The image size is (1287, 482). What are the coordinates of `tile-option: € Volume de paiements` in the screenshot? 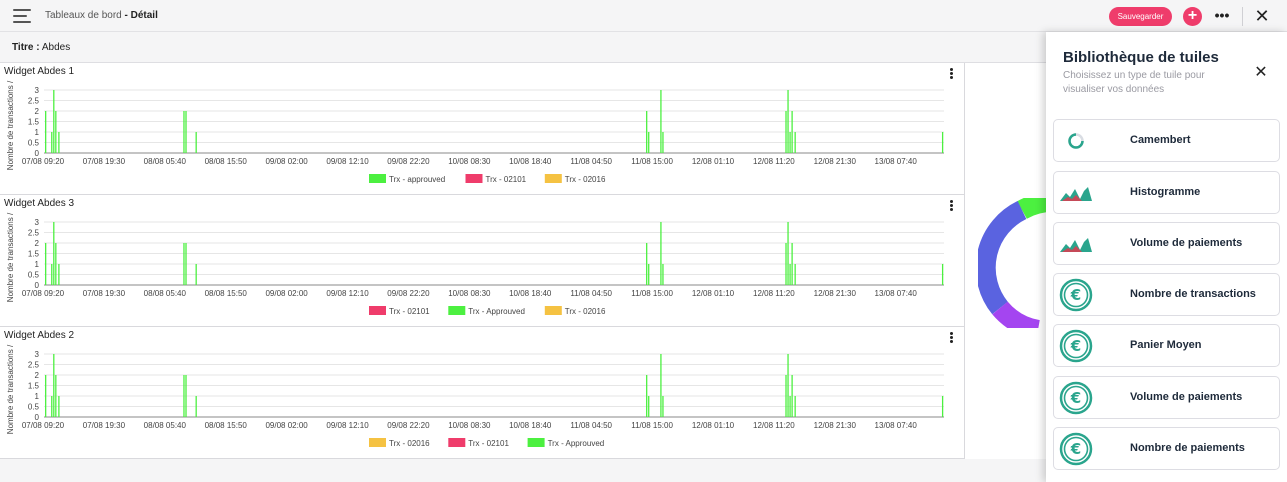 It's located at (1166, 397).